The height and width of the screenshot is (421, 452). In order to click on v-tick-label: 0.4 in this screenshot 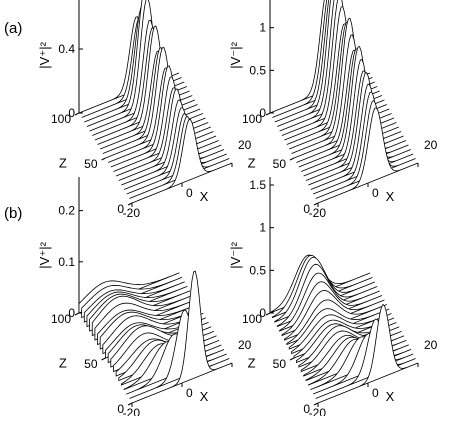, I will do `click(66, 49)`.